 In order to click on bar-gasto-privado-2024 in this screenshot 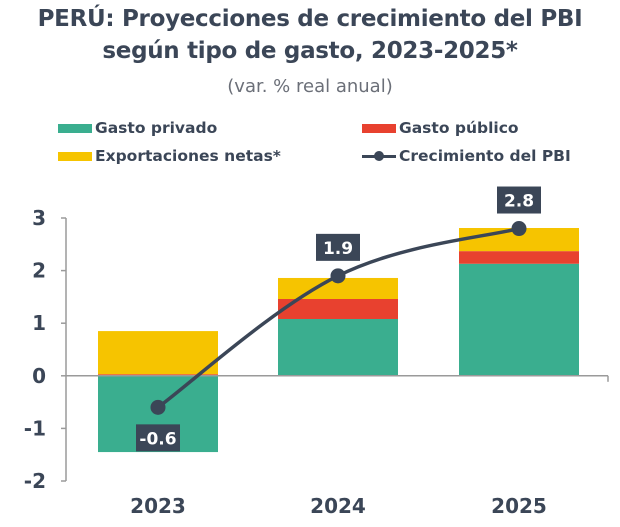, I will do `click(338, 347)`.